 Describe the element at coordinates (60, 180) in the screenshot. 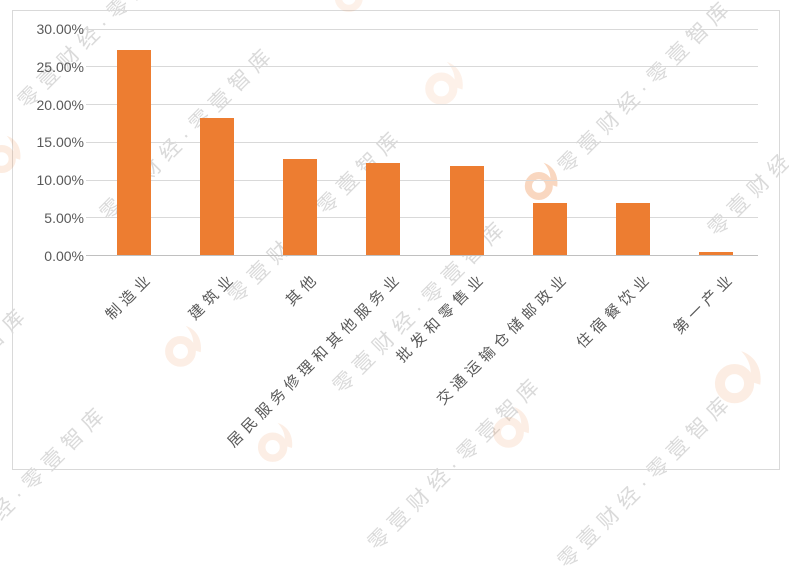

I see `y-axis-tick-label: 10.00%` at that location.